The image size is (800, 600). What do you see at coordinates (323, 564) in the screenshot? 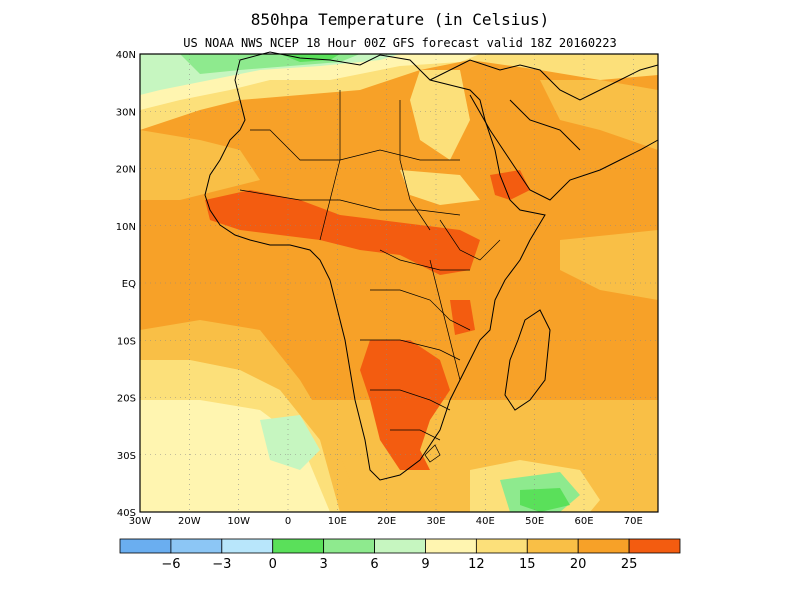
I see `colorbar-label: 3` at bounding box center [323, 564].